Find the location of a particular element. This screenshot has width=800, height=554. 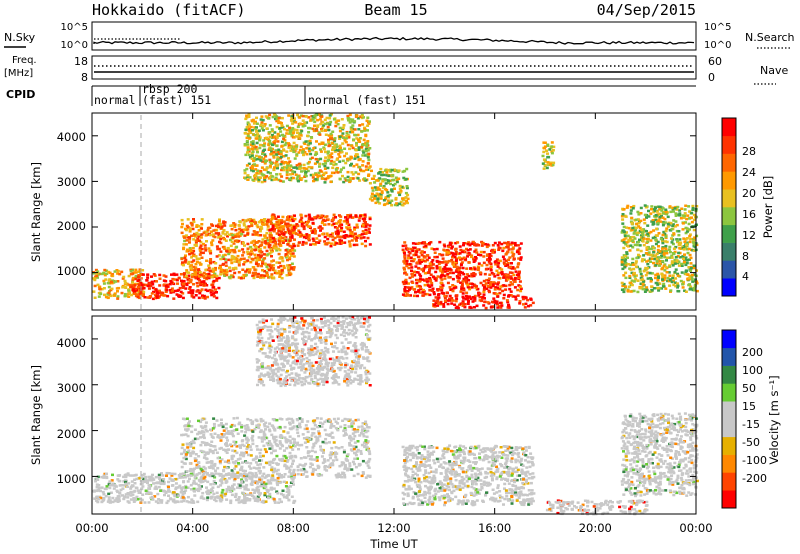

beam-title: Beam 15 is located at coordinates (395, 10).